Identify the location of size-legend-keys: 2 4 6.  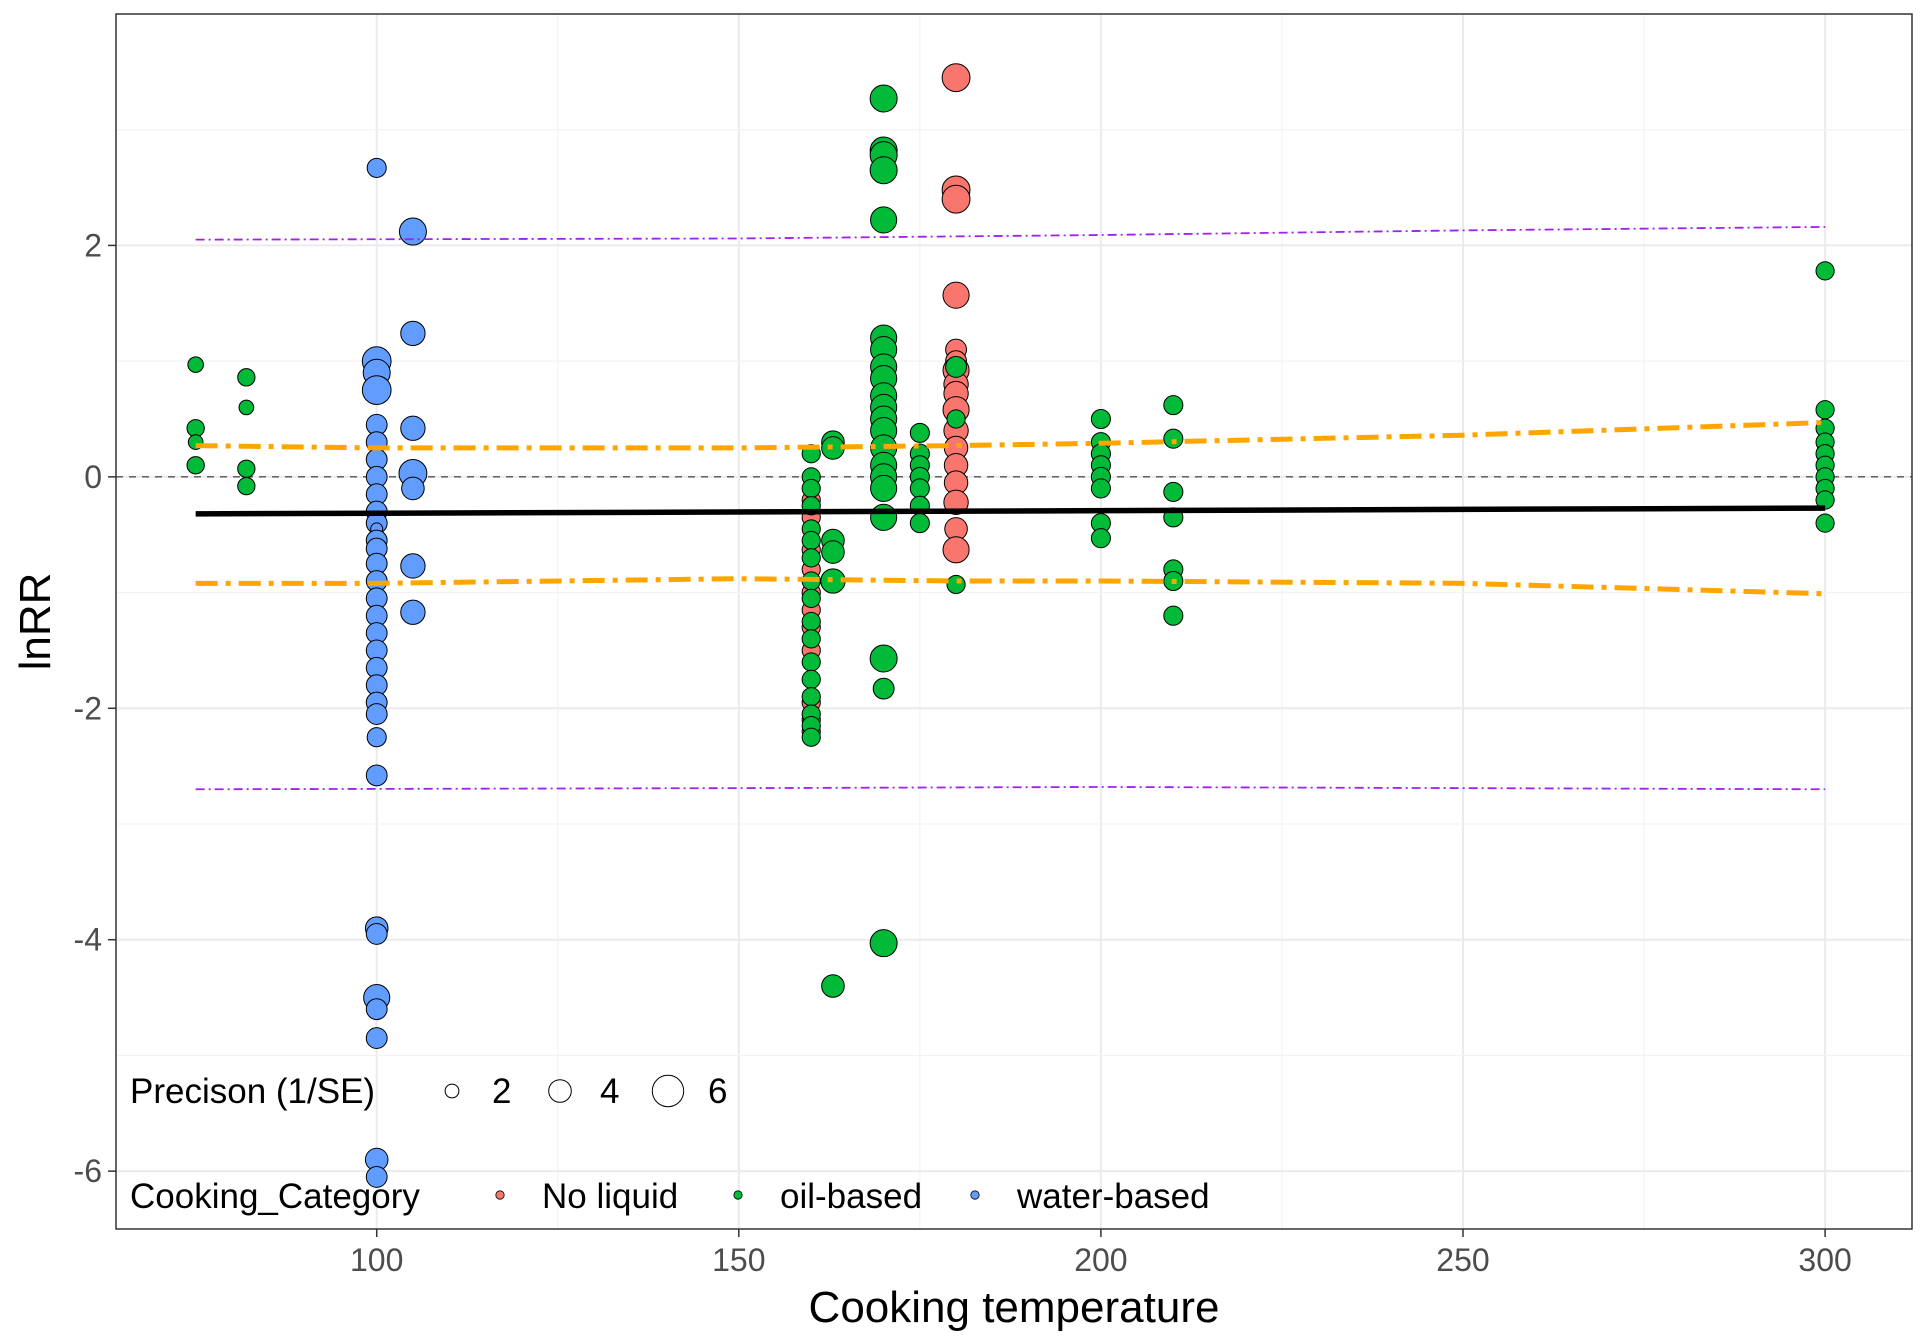
(585, 1091).